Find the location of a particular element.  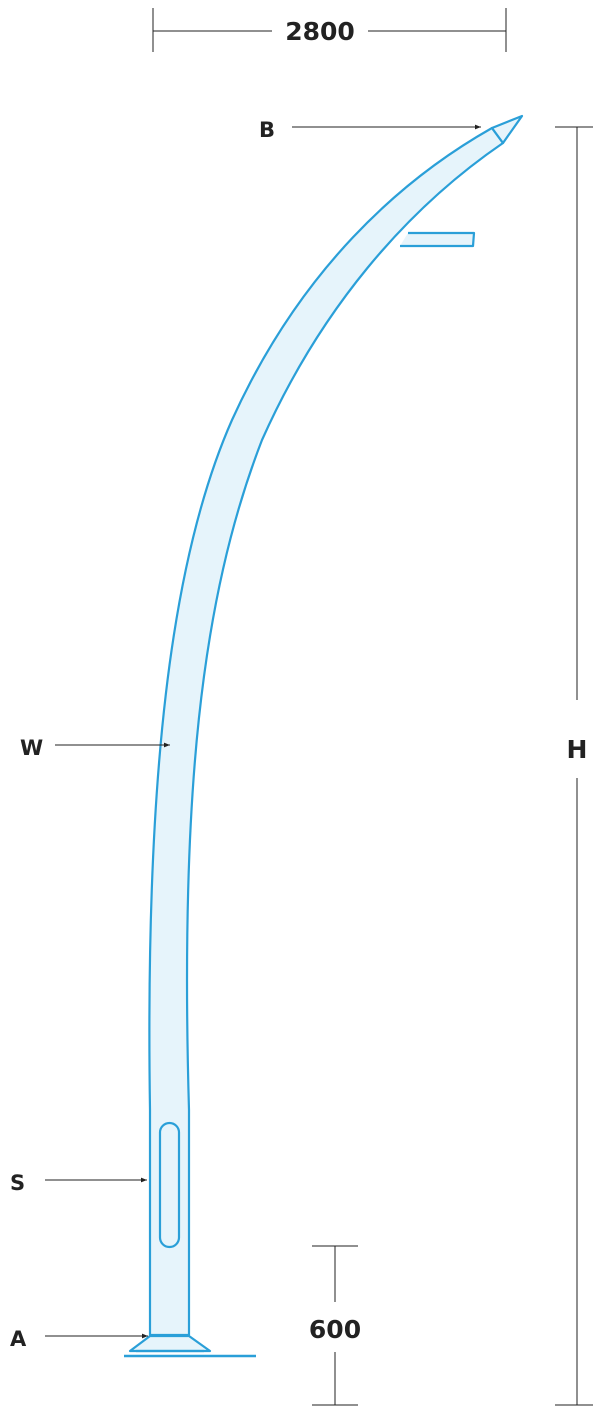

callout-s: S is located at coordinates (78, 1183).